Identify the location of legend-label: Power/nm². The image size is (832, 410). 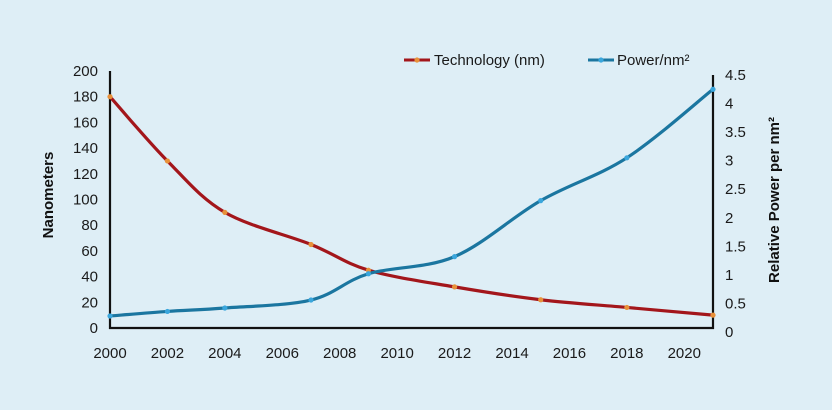
(653, 60).